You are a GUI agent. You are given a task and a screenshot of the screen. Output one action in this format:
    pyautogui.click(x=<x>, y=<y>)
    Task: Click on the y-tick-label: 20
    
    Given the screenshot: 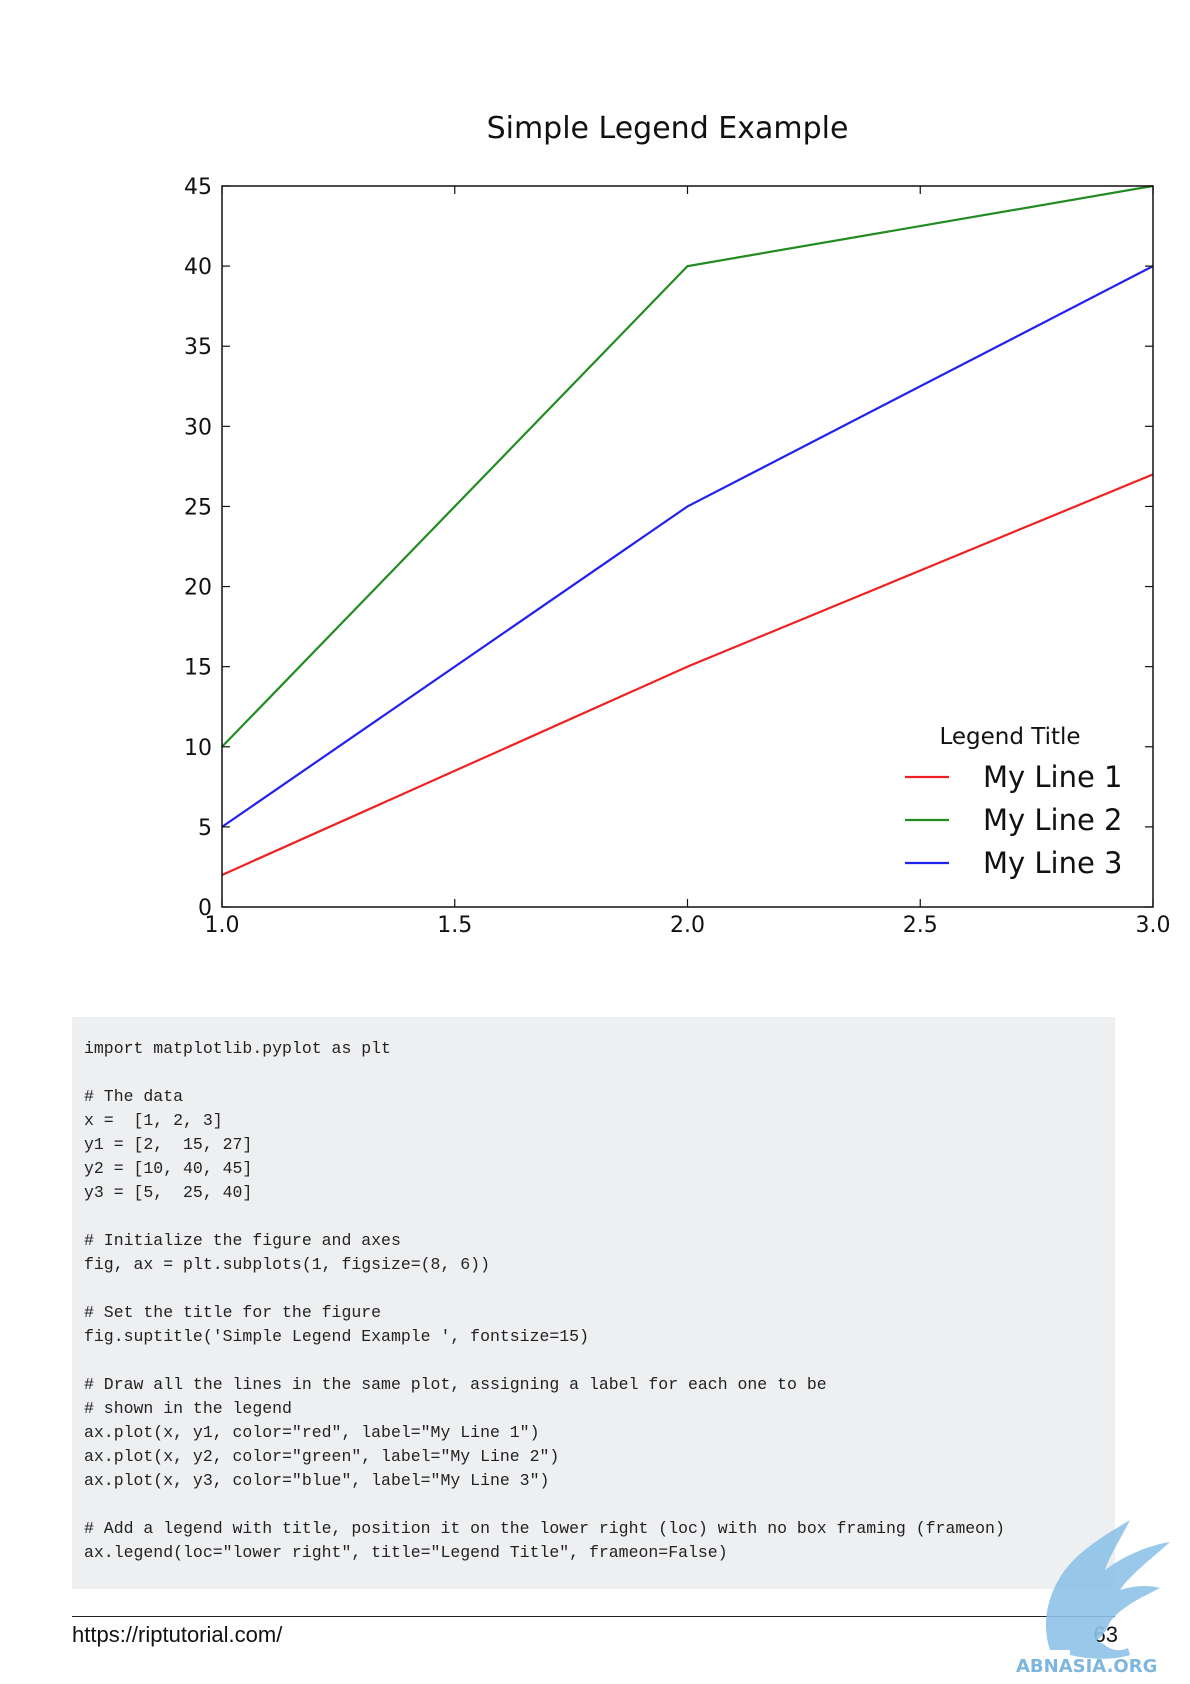 What is the action you would take?
    pyautogui.click(x=198, y=588)
    